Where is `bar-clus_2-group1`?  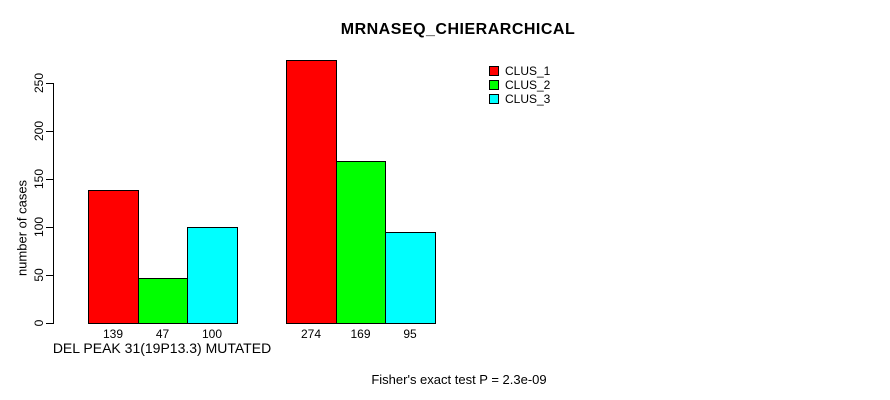 bar-clus_2-group1 is located at coordinates (163, 301).